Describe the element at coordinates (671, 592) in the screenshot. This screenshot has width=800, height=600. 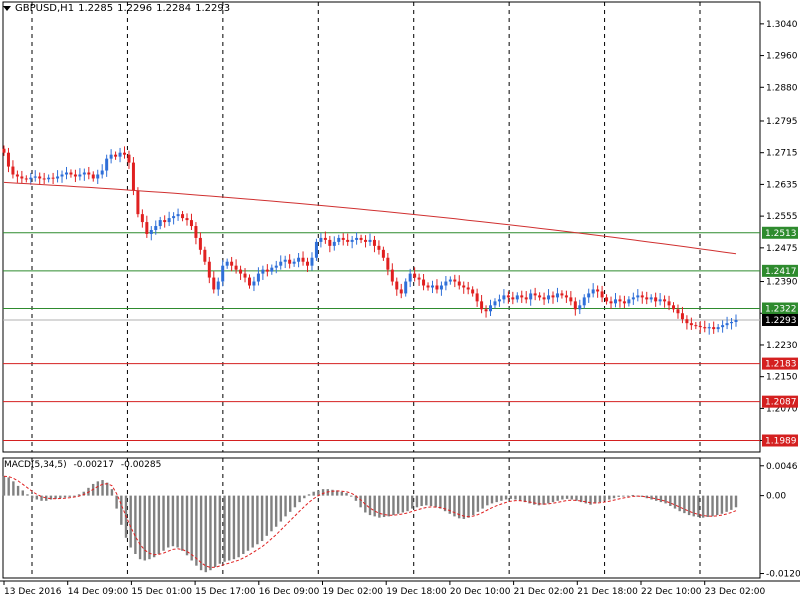
I see `x-tick-label: 22 Dec 10:00` at that location.